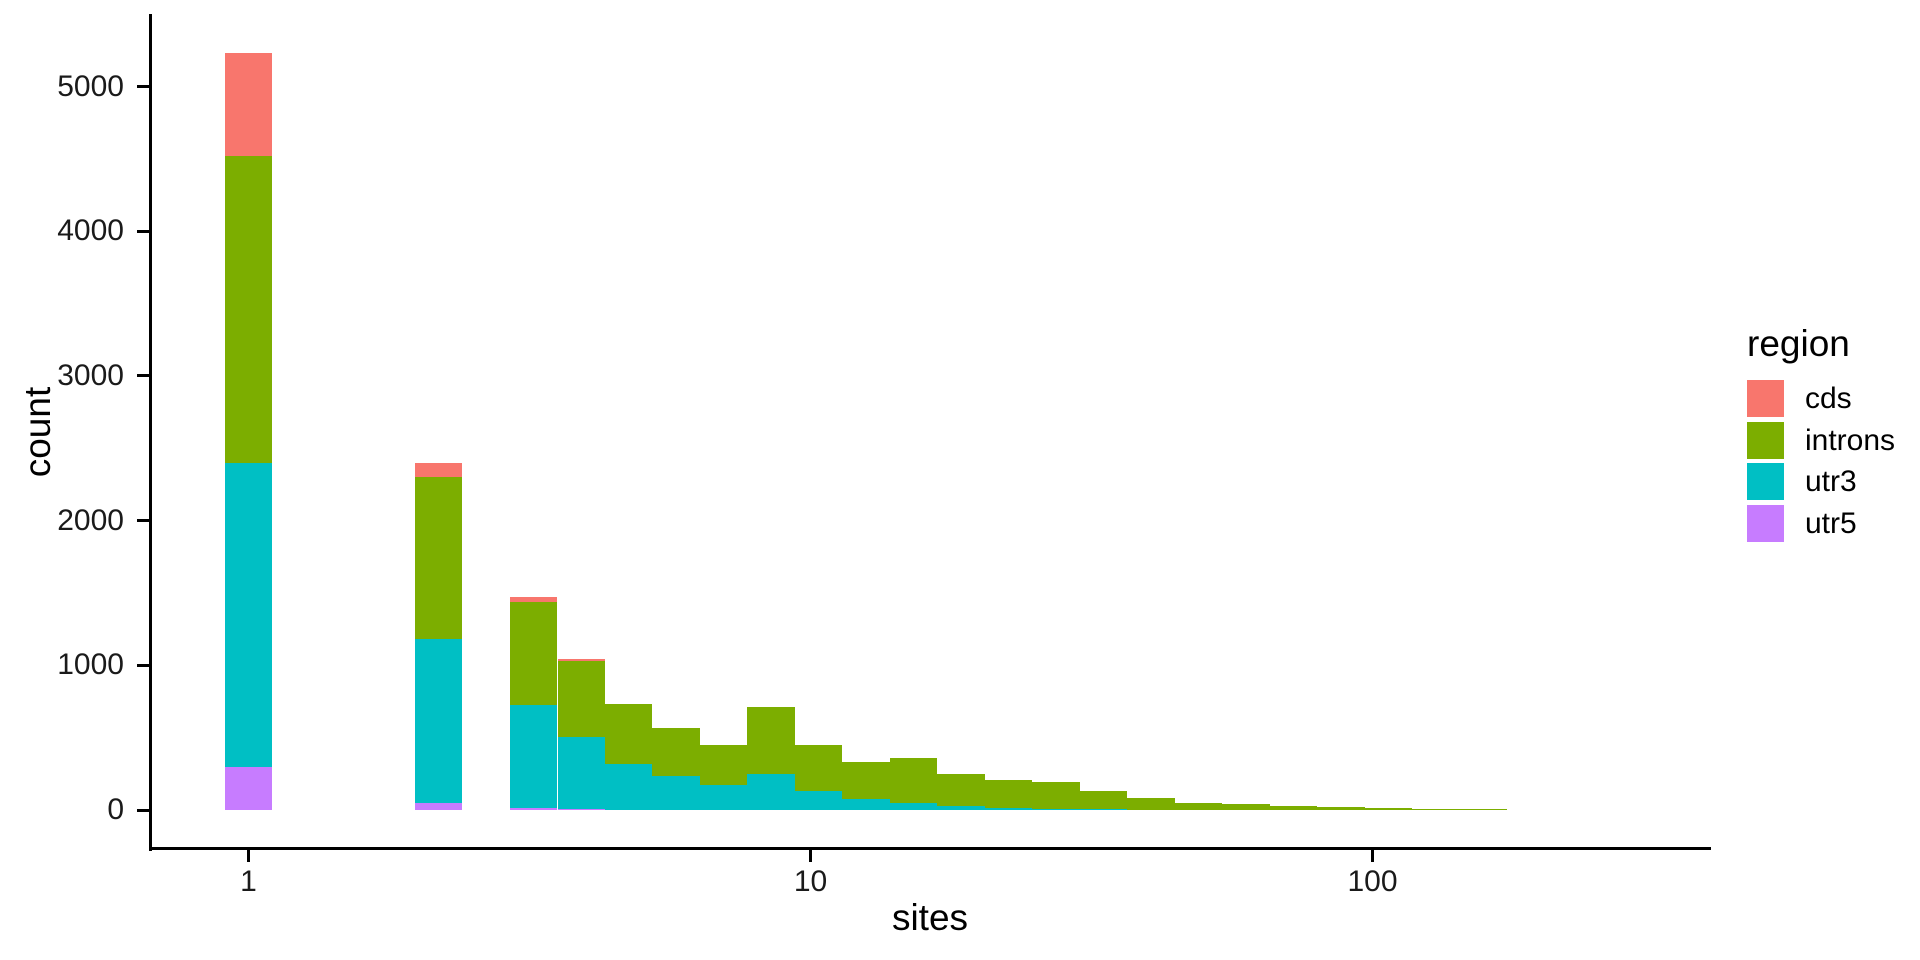 Image resolution: width=1920 pixels, height=960 pixels. Describe the element at coordinates (1008, 809) in the screenshot. I see `bar-segment-utr3-bin12` at that location.